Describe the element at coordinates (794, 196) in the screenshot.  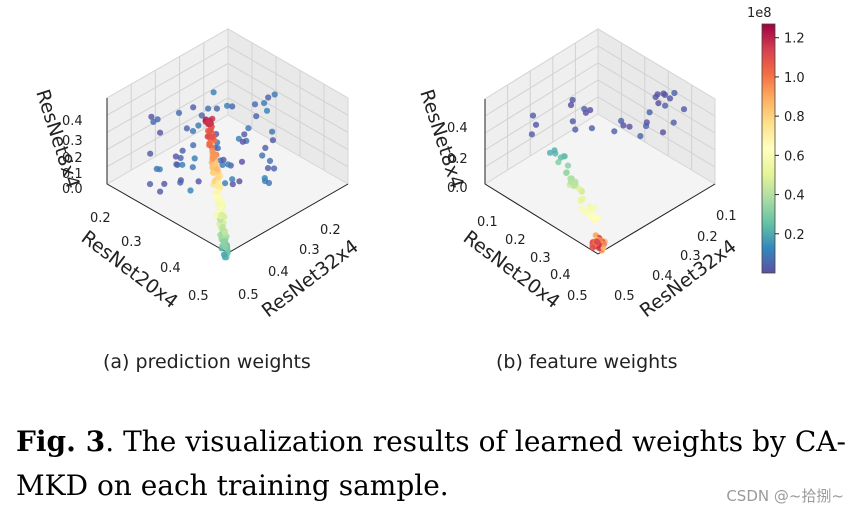
I see `colorbar-tick-label: 0.4` at that location.